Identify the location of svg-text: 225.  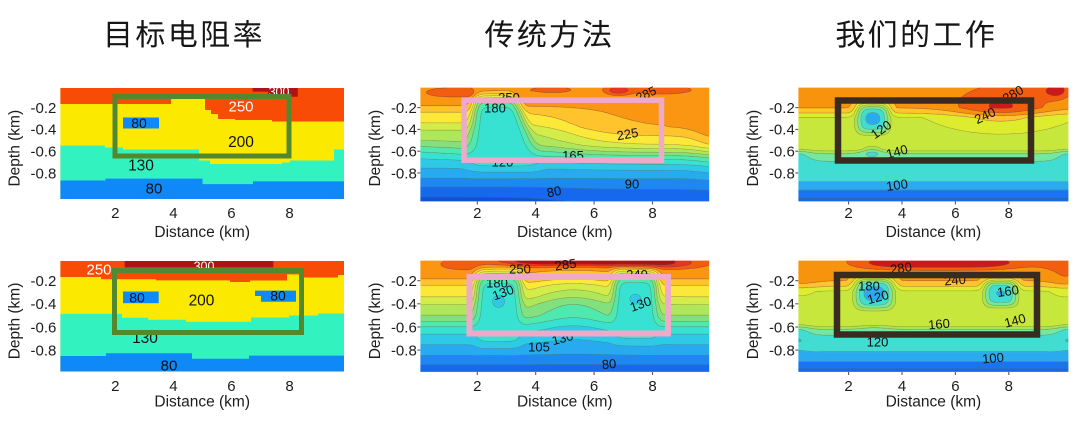
(628, 134).